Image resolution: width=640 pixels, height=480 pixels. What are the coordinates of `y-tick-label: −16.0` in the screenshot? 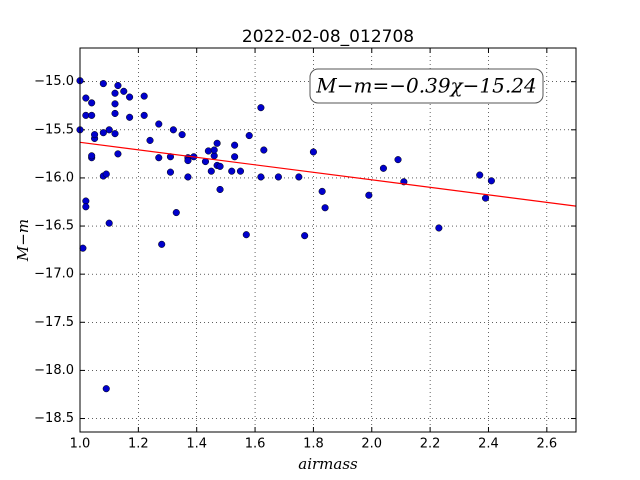 It's located at (54, 177).